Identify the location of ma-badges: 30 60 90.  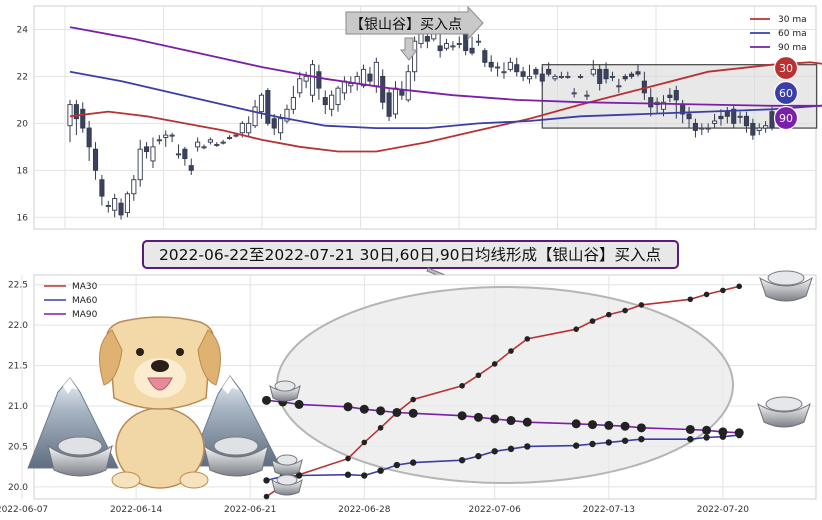
(786, 93).